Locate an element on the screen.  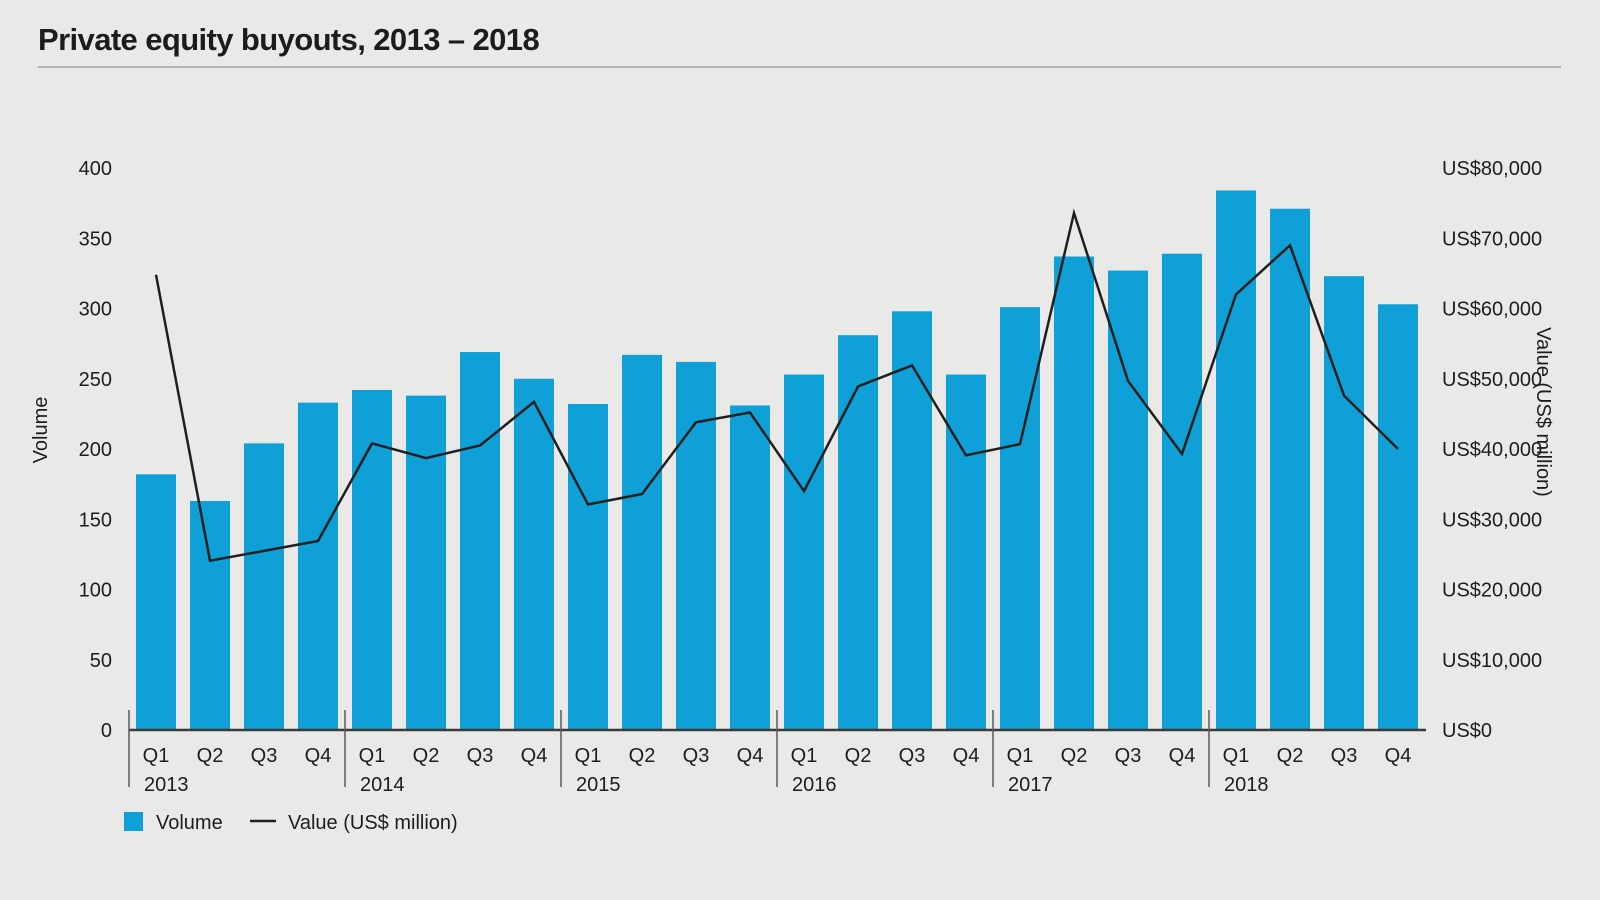
left-tick-300: 300 is located at coordinates (95, 310).